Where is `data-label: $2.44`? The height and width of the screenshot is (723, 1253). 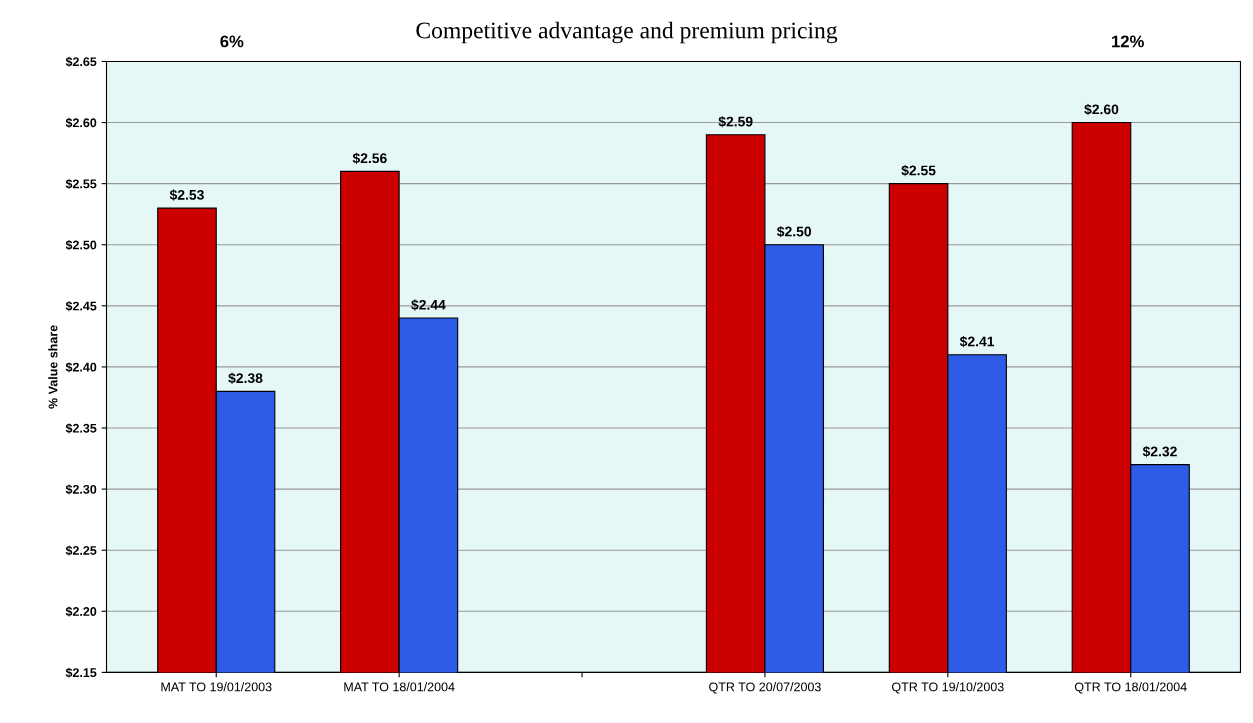 data-label: $2.44 is located at coordinates (428, 305).